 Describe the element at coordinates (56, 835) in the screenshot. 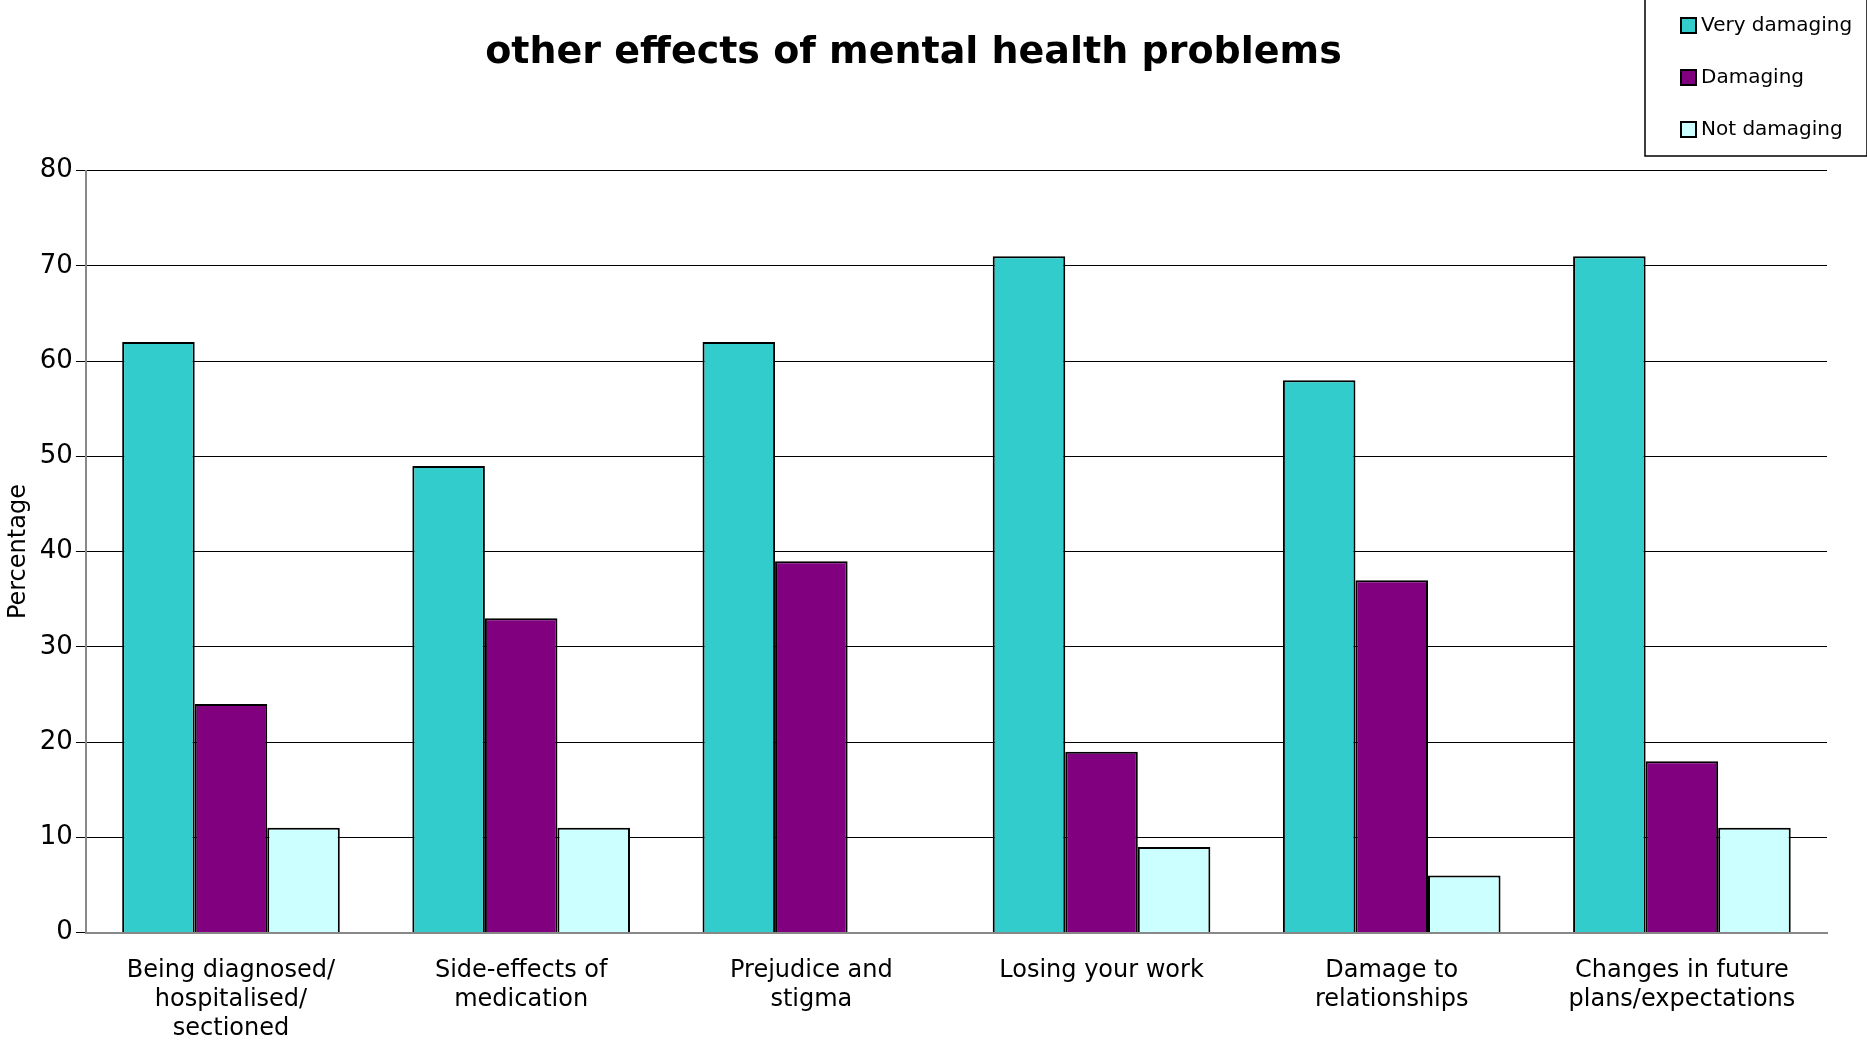

I see `y-tick-label: 10` at that location.